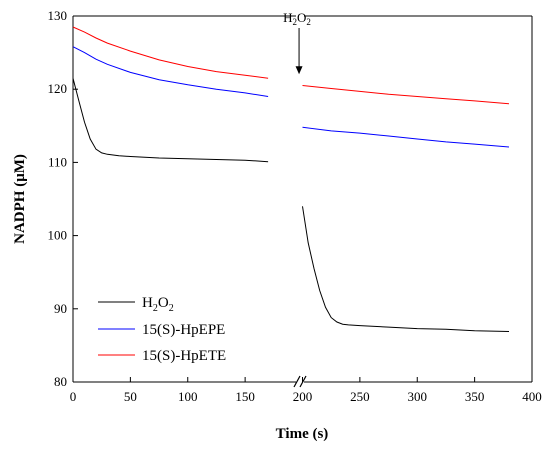 Image resolution: width=550 pixels, height=449 pixels. Describe the element at coordinates (418, 396) in the screenshot. I see `x-tick-label-6: 300` at that location.